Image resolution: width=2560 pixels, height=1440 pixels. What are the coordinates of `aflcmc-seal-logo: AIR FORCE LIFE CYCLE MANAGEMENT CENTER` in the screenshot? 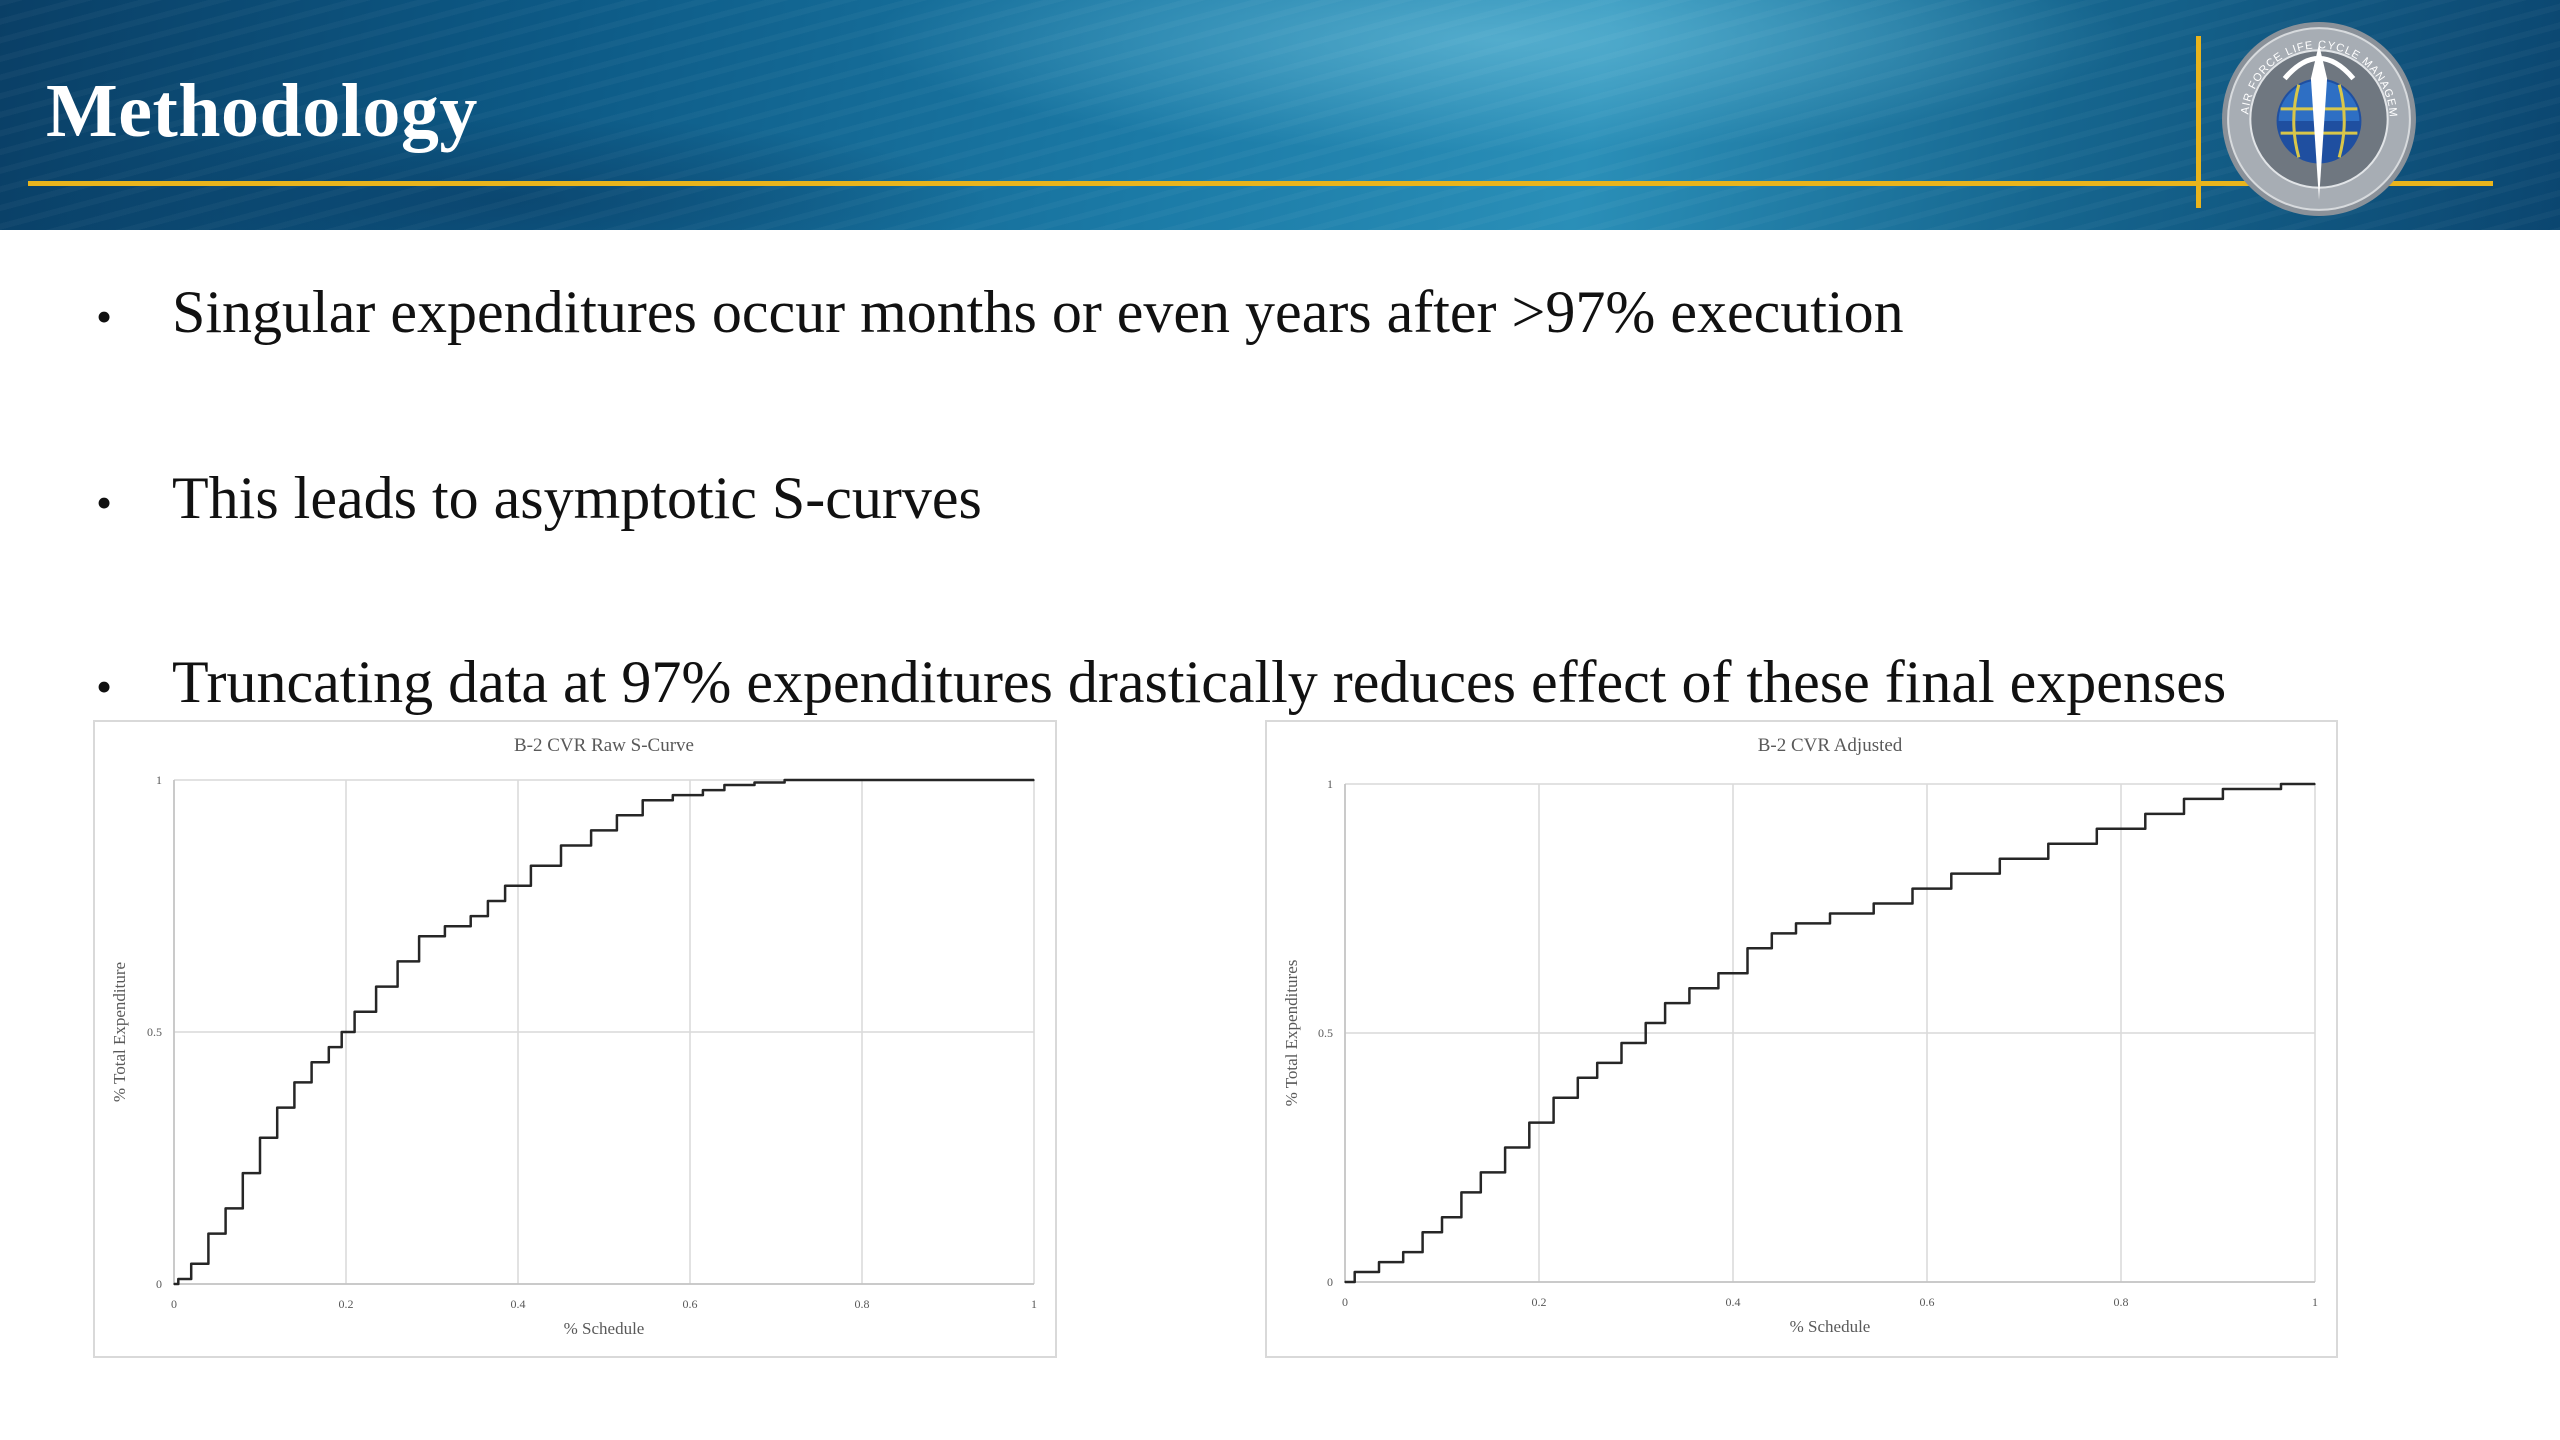 It's located at (2317, 117).